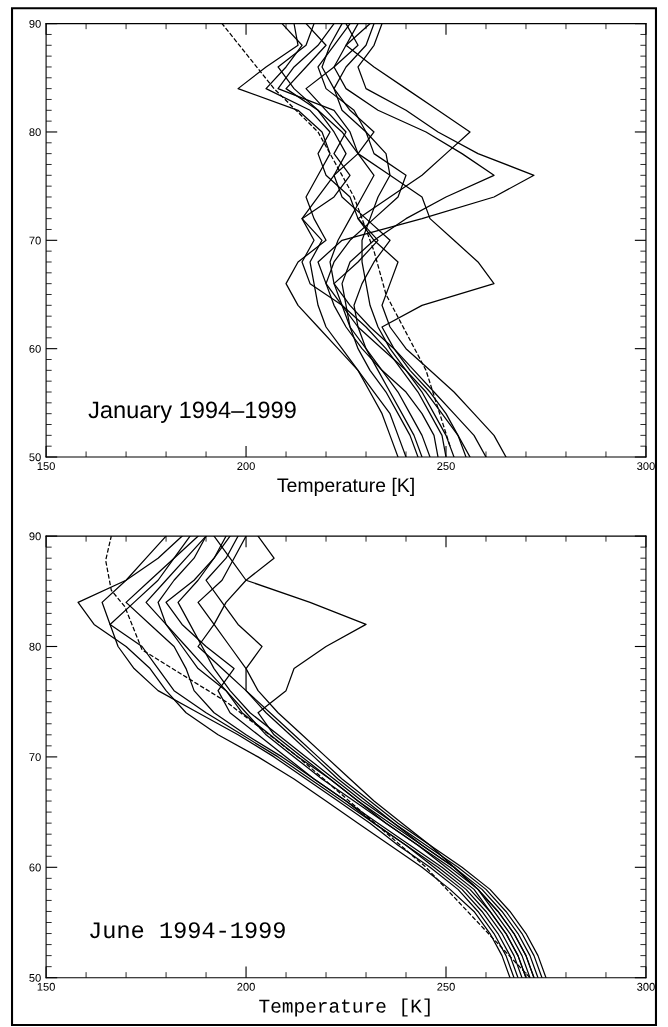 Image resolution: width=668 pixels, height=1027 pixels. I want to click on annotation: January 1994–1999, so click(192, 412).